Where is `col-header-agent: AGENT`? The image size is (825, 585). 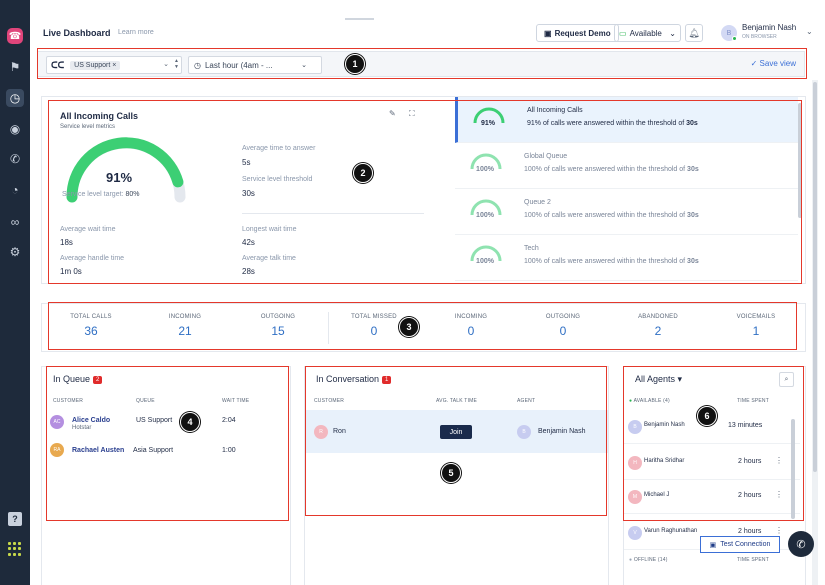
col-header-agent: AGENT is located at coordinates (526, 401).